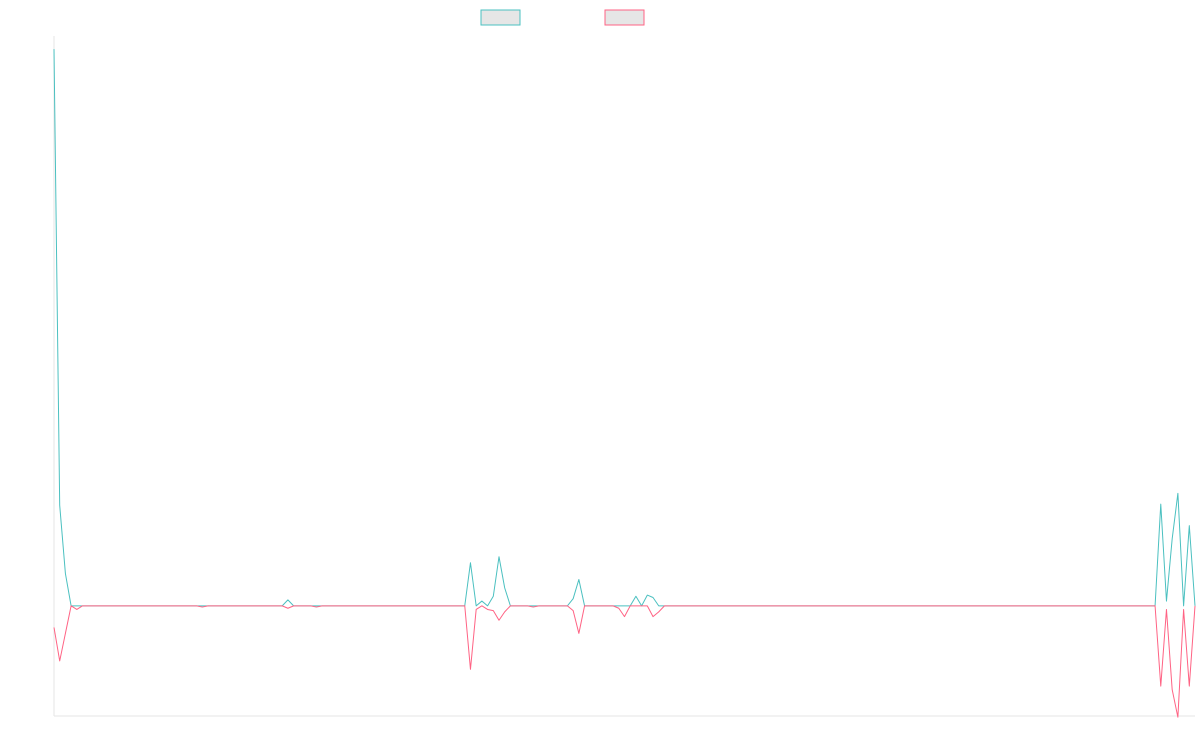 The width and height of the screenshot is (1200, 750). I want to click on legend, so click(562, 17).